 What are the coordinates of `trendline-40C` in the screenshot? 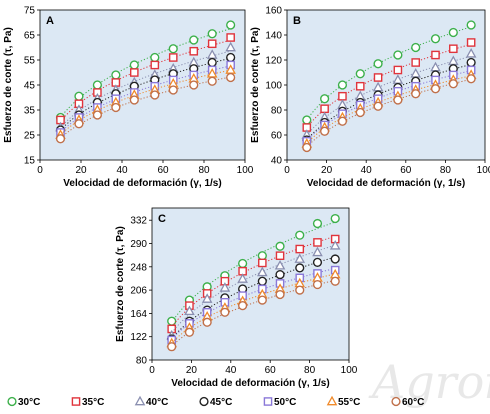 It's located at (145, 89).